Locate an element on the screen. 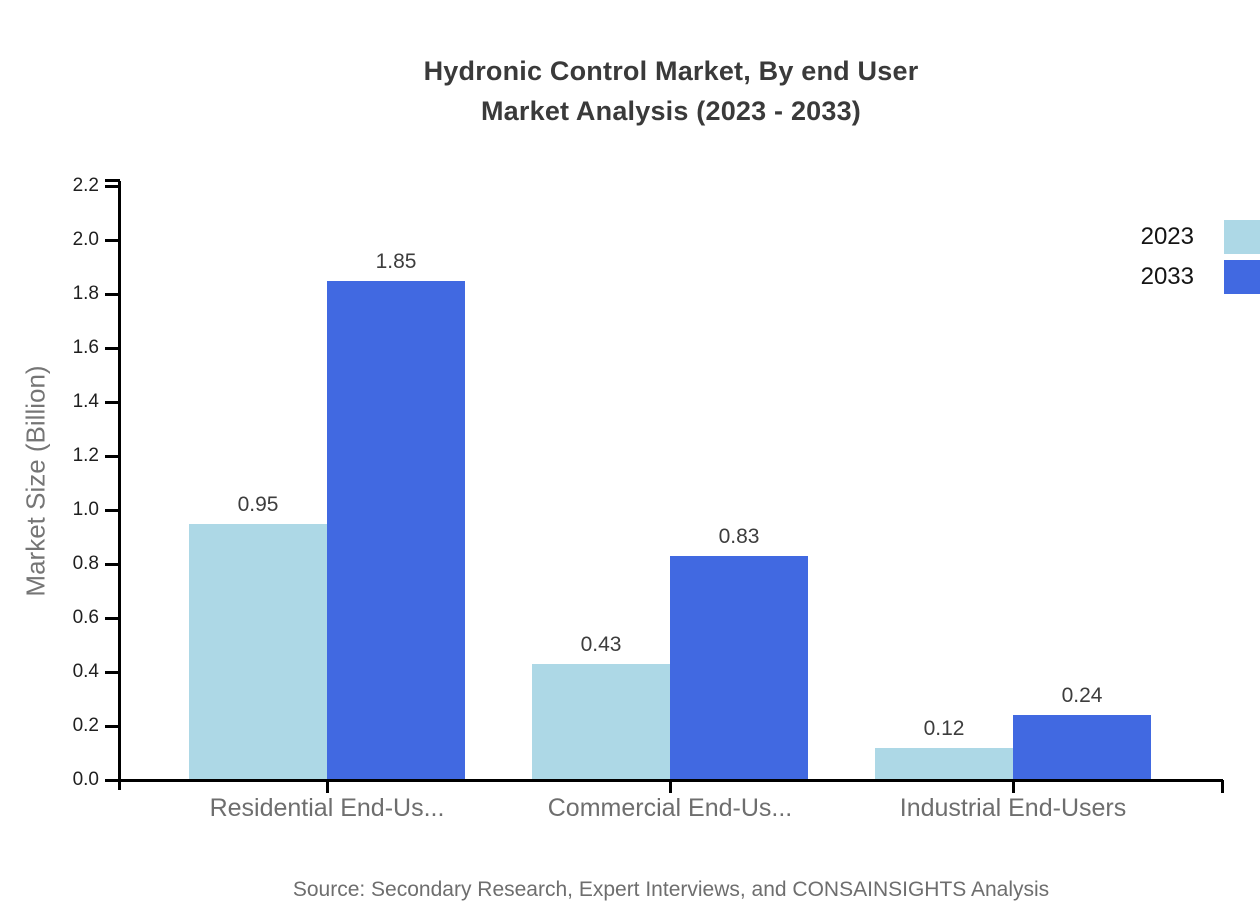  y-tick-label: 1.8 is located at coordinates (85, 293).